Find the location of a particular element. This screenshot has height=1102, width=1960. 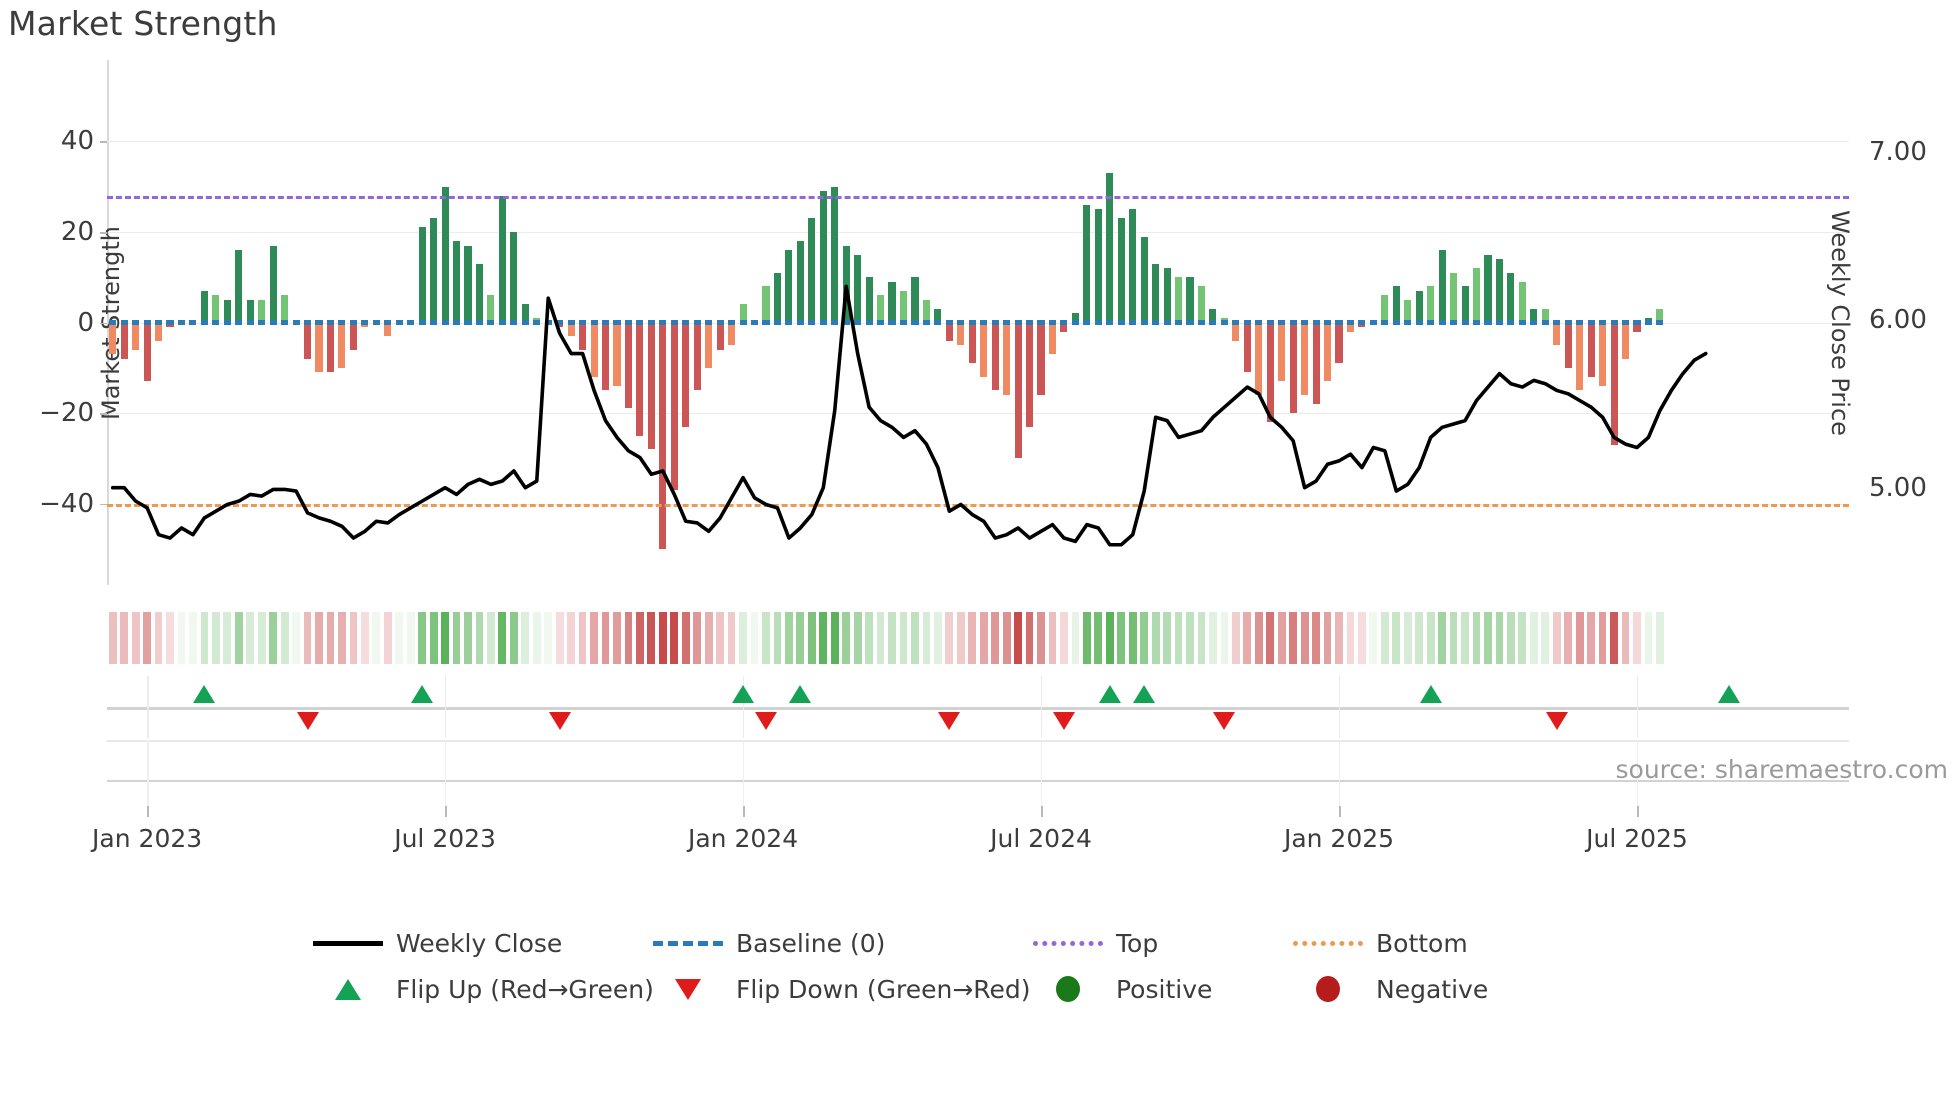

legend-label: Flip Down (Green→Red) is located at coordinates (883, 989).